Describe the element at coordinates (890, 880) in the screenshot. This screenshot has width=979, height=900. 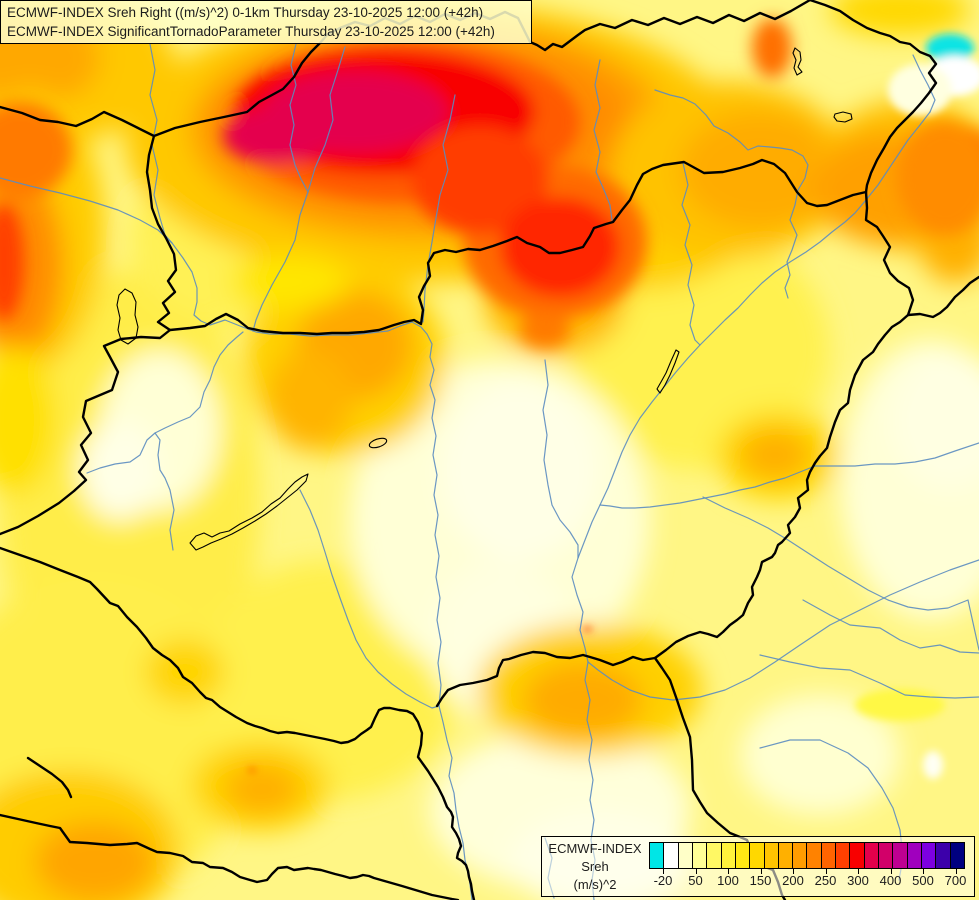
I see `legend-tick-label-7: 400` at that location.